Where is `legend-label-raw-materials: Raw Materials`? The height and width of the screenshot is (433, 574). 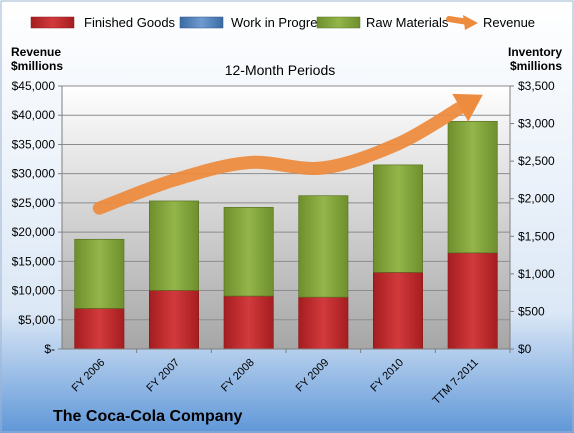 legend-label-raw-materials: Raw Materials is located at coordinates (407, 22).